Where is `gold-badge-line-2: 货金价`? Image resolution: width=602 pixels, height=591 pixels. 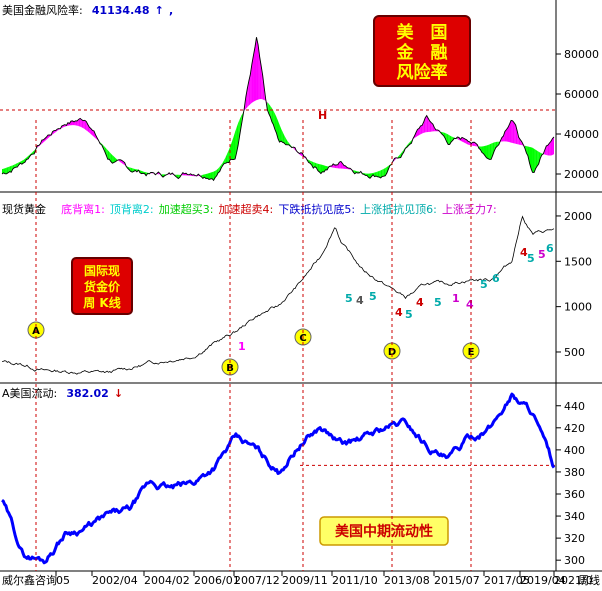 gold-badge-line-2: 货金价 is located at coordinates (102, 286).